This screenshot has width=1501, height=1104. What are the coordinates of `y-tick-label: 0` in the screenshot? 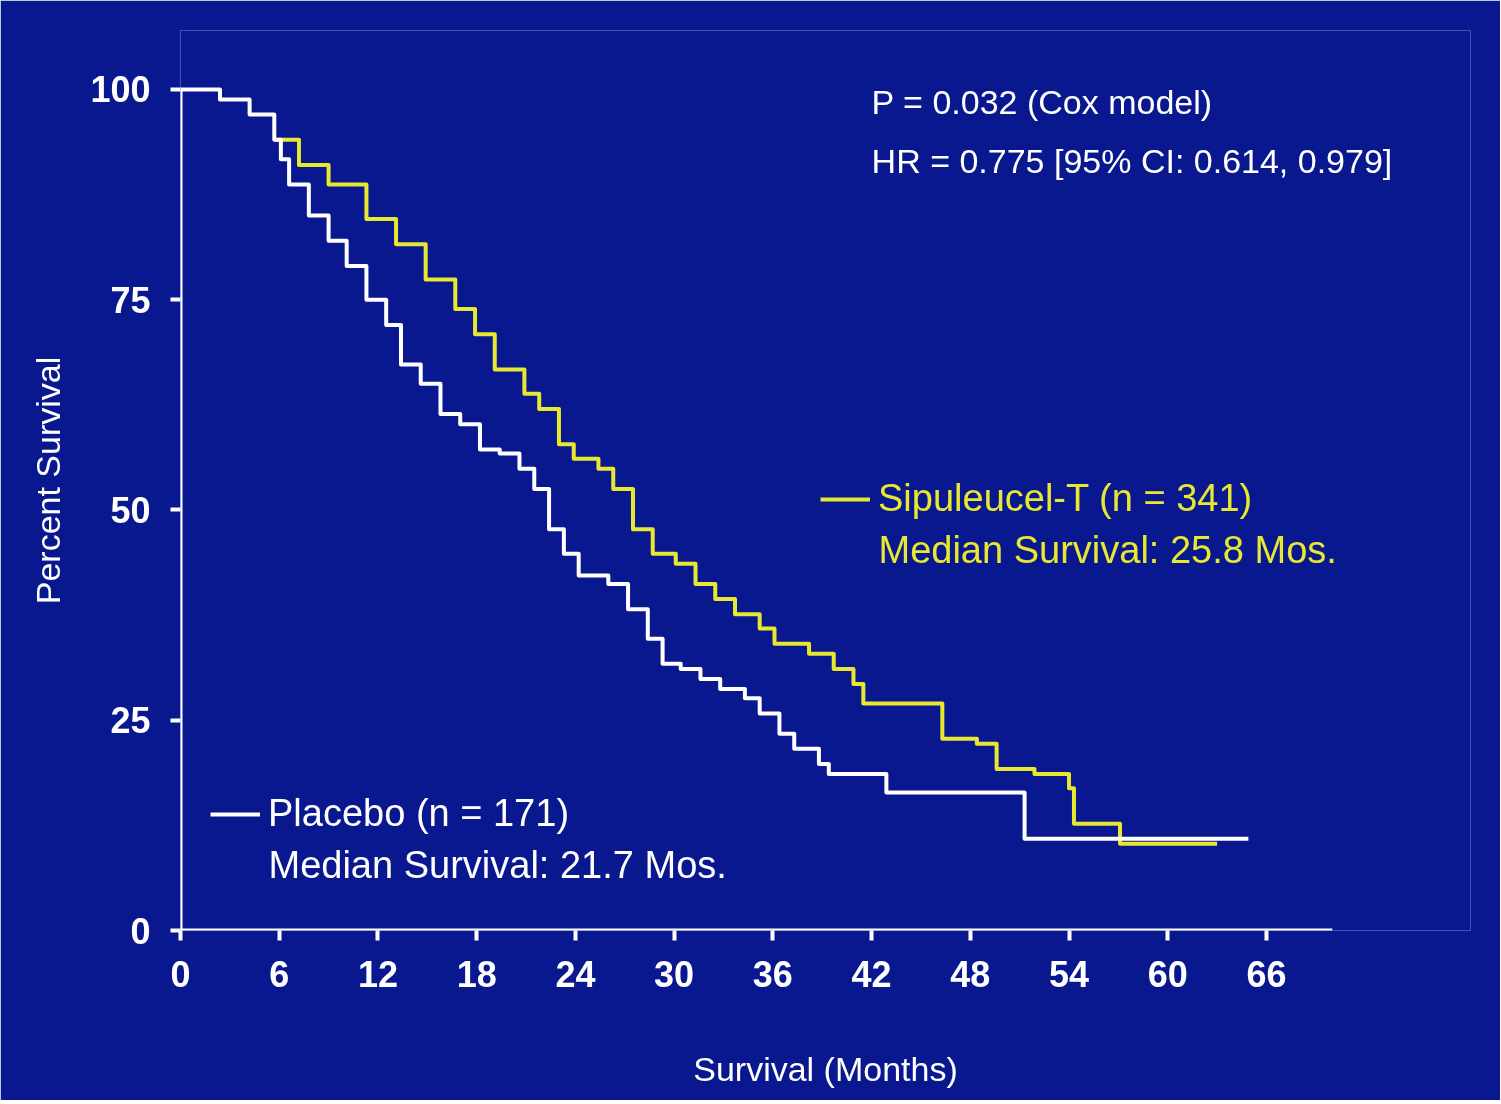 It's located at (140, 931).